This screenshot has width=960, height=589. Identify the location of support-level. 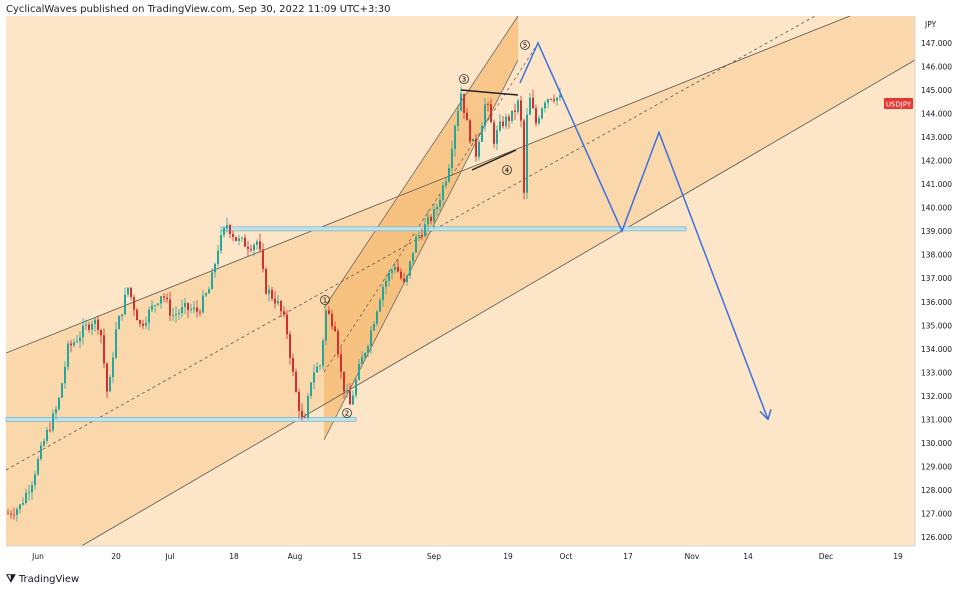
(453, 229).